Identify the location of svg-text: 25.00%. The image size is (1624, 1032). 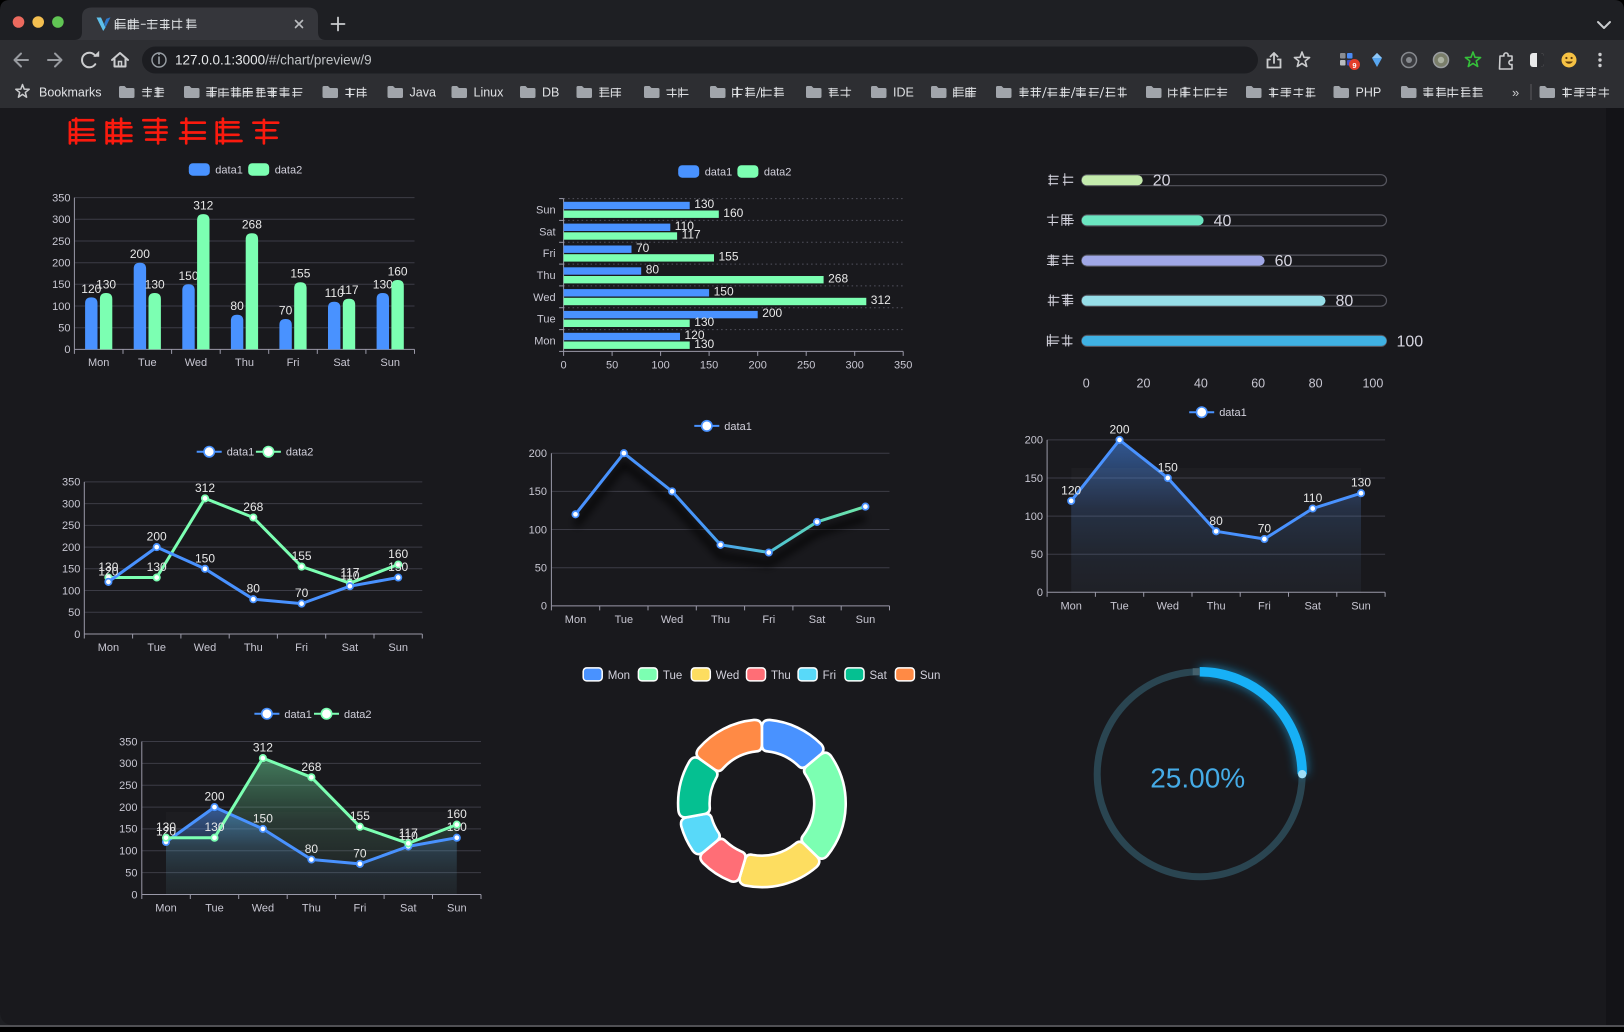
(1197, 778).